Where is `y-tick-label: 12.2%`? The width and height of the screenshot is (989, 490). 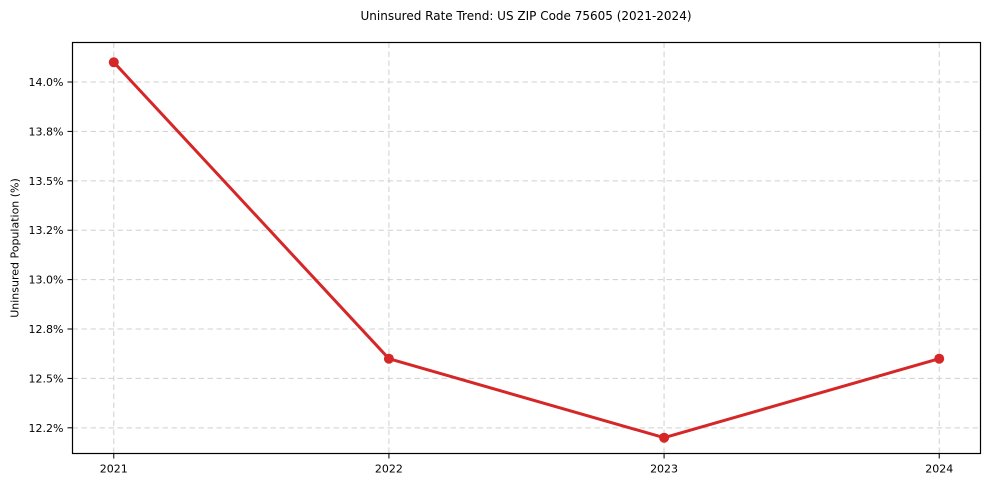 y-tick-label: 12.2% is located at coordinates (46, 428).